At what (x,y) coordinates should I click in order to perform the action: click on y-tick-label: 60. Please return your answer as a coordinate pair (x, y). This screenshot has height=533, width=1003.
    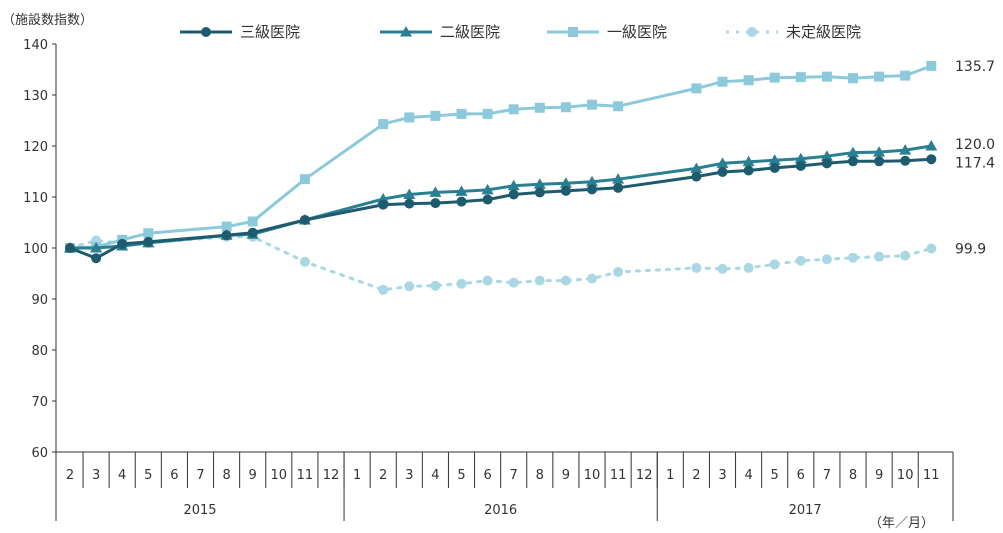
    Looking at the image, I should click on (39, 453).